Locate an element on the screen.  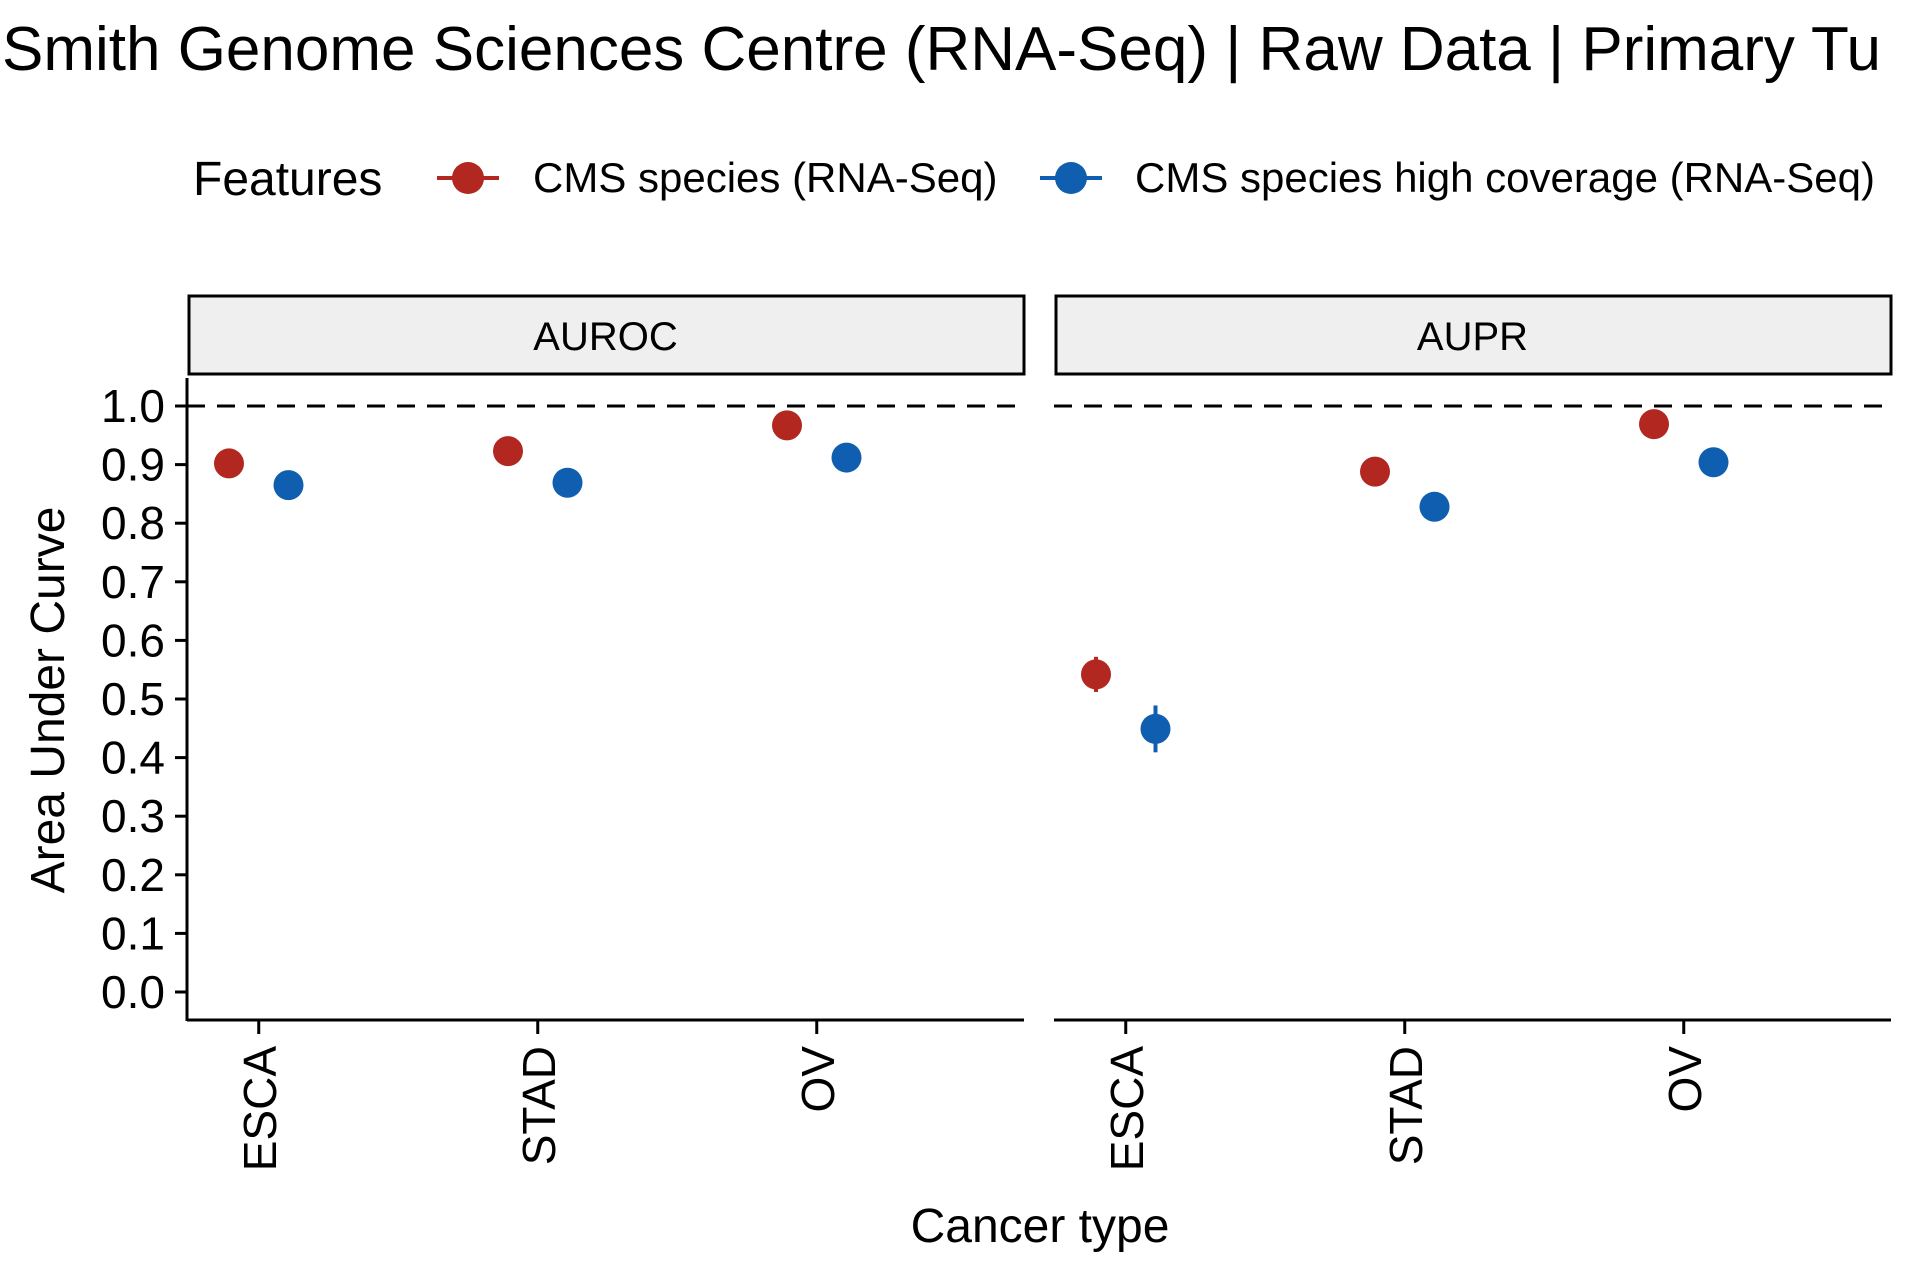
legend-title: Features is located at coordinates (287, 179).